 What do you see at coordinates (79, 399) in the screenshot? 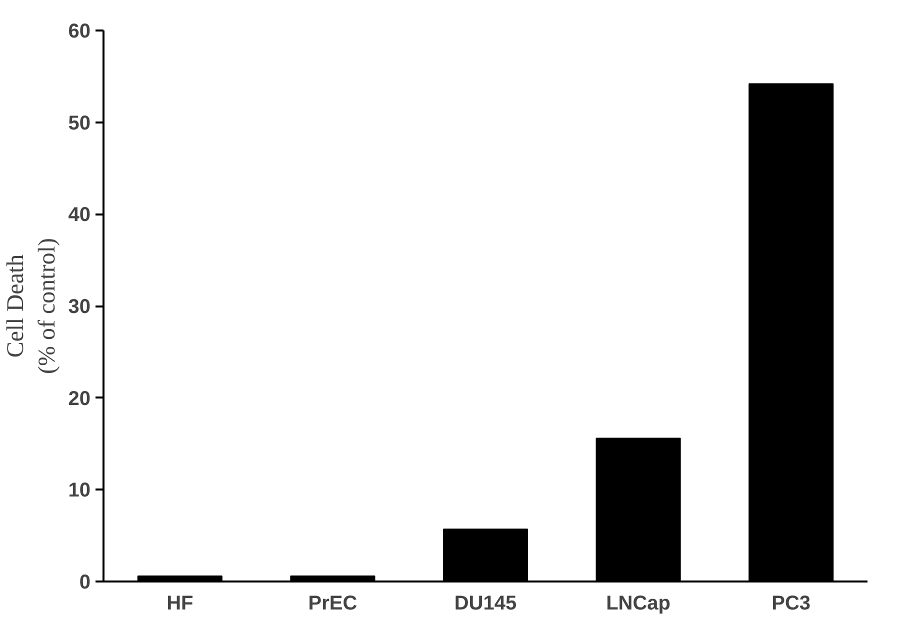
I see `y-tick-label: 20` at bounding box center [79, 399].